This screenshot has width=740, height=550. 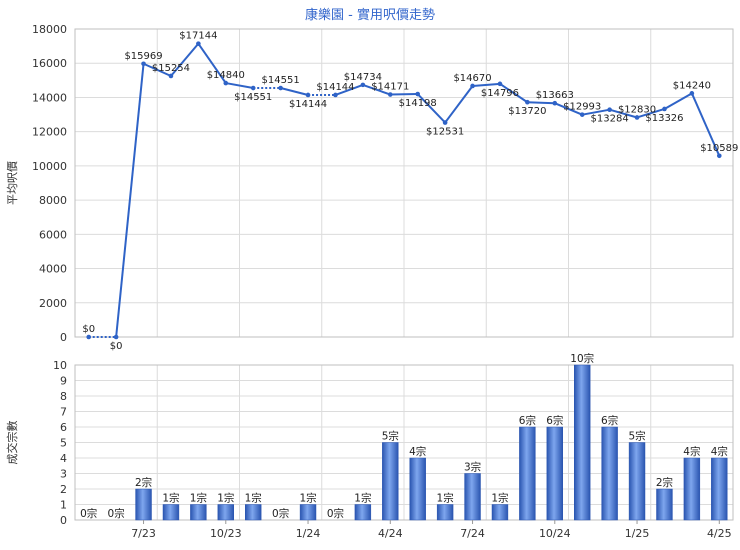 I want to click on volume-data-label: 3宗, so click(x=472, y=467).